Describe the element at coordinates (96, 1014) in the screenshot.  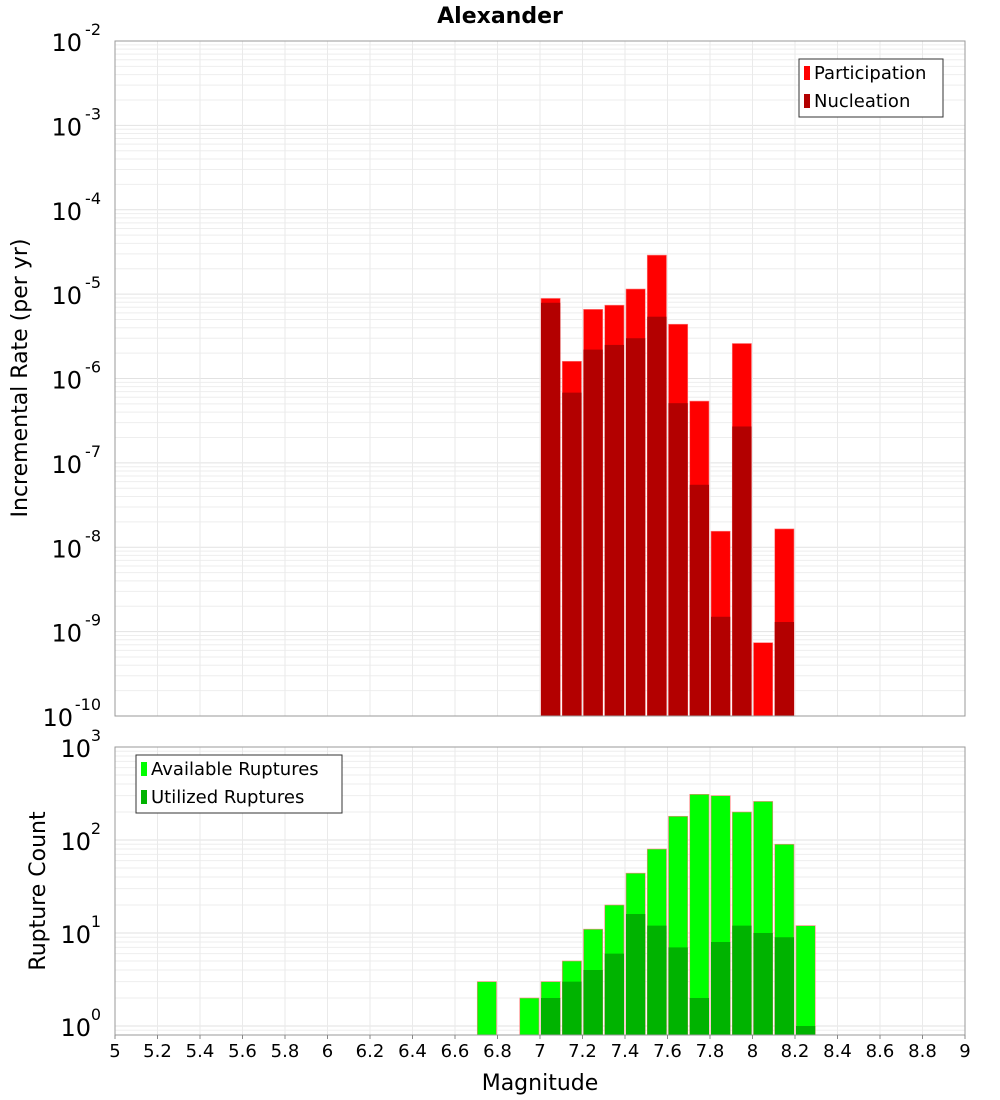
I see `y-tick-exponent: 0` at that location.